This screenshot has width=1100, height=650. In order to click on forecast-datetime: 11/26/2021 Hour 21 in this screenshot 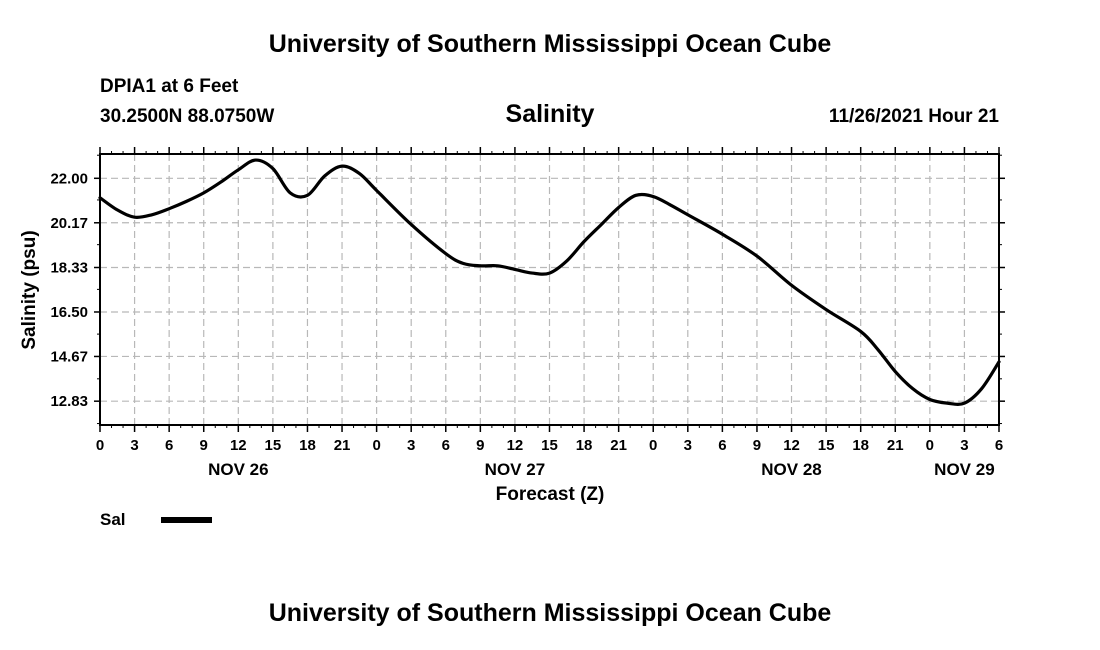, I will do `click(913, 116)`.